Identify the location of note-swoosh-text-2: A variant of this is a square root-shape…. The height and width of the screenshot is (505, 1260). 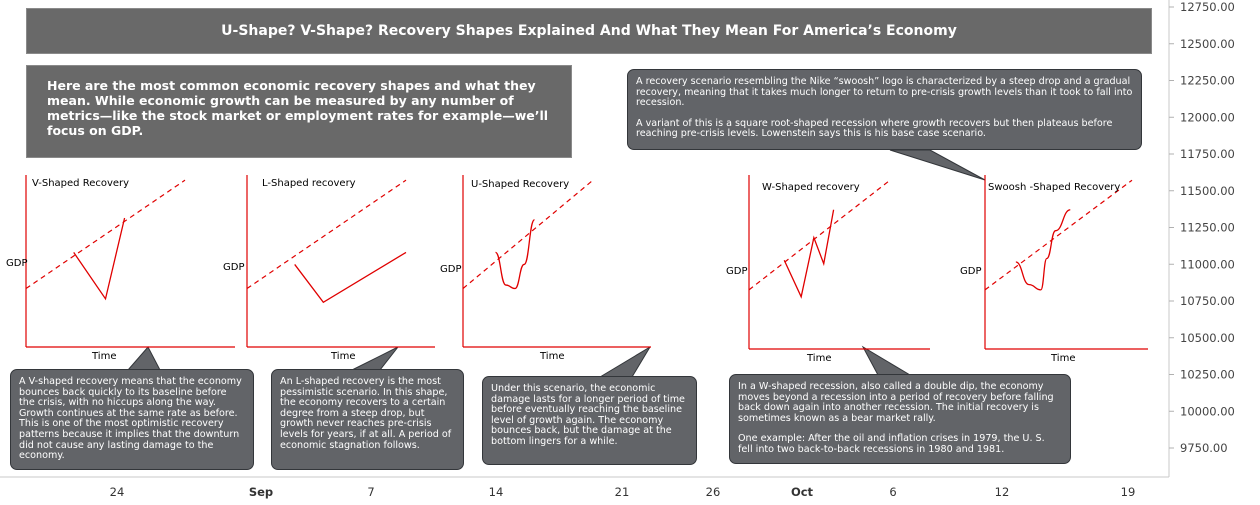
(874, 128).